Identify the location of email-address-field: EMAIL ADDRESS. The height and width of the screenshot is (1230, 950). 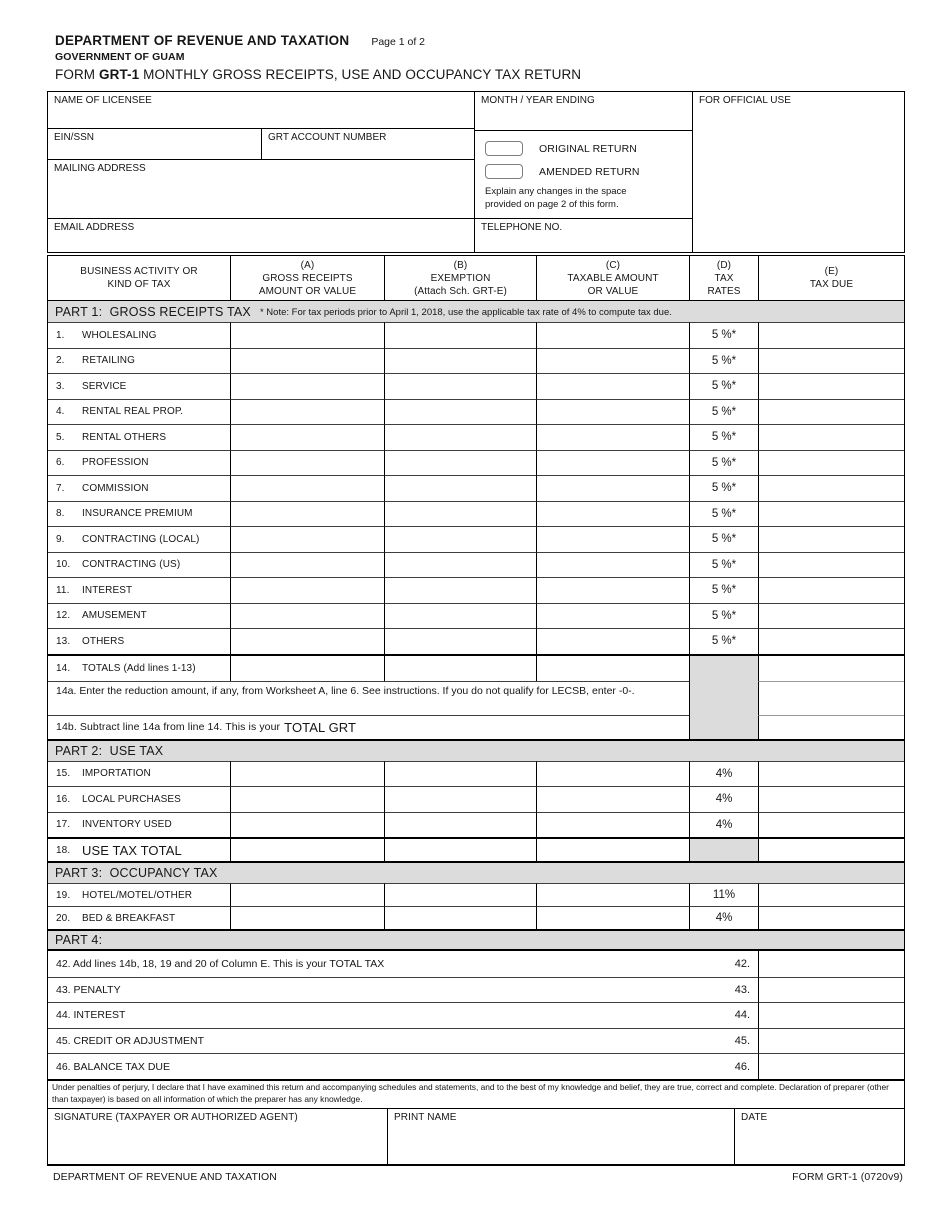
(94, 227).